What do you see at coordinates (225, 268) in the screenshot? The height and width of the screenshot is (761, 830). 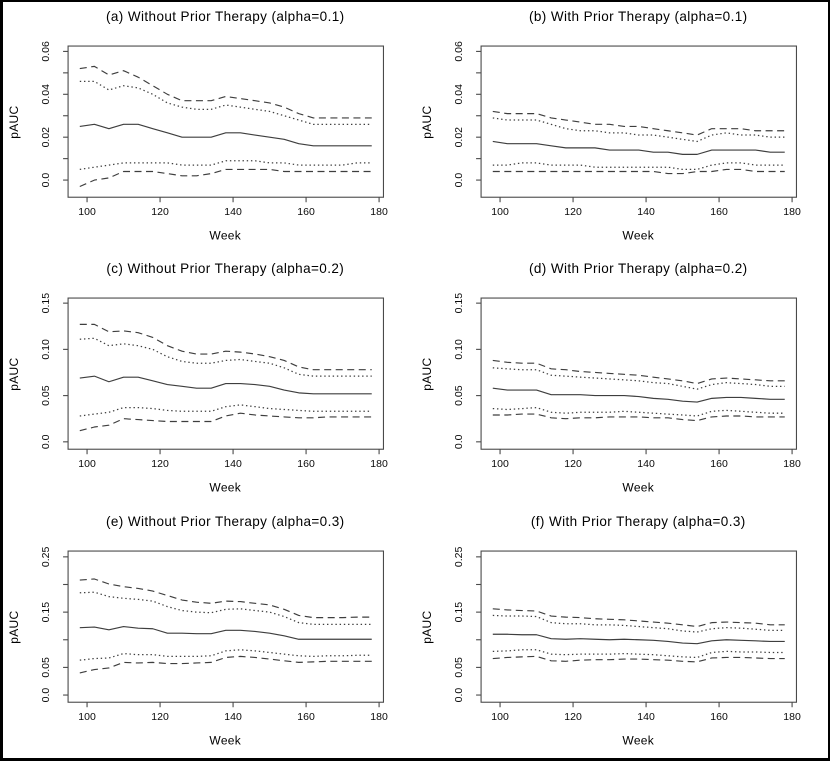 I see `chart-title-c: (c) Without Prior Therapy (alpha=0.2)` at bounding box center [225, 268].